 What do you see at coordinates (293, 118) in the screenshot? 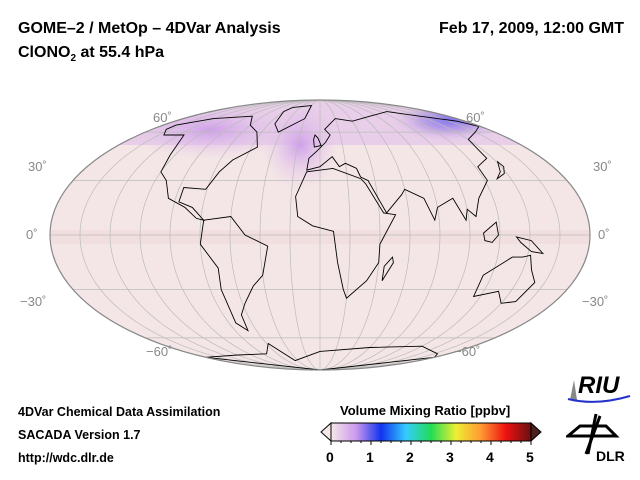
I see `coastline-greenland` at bounding box center [293, 118].